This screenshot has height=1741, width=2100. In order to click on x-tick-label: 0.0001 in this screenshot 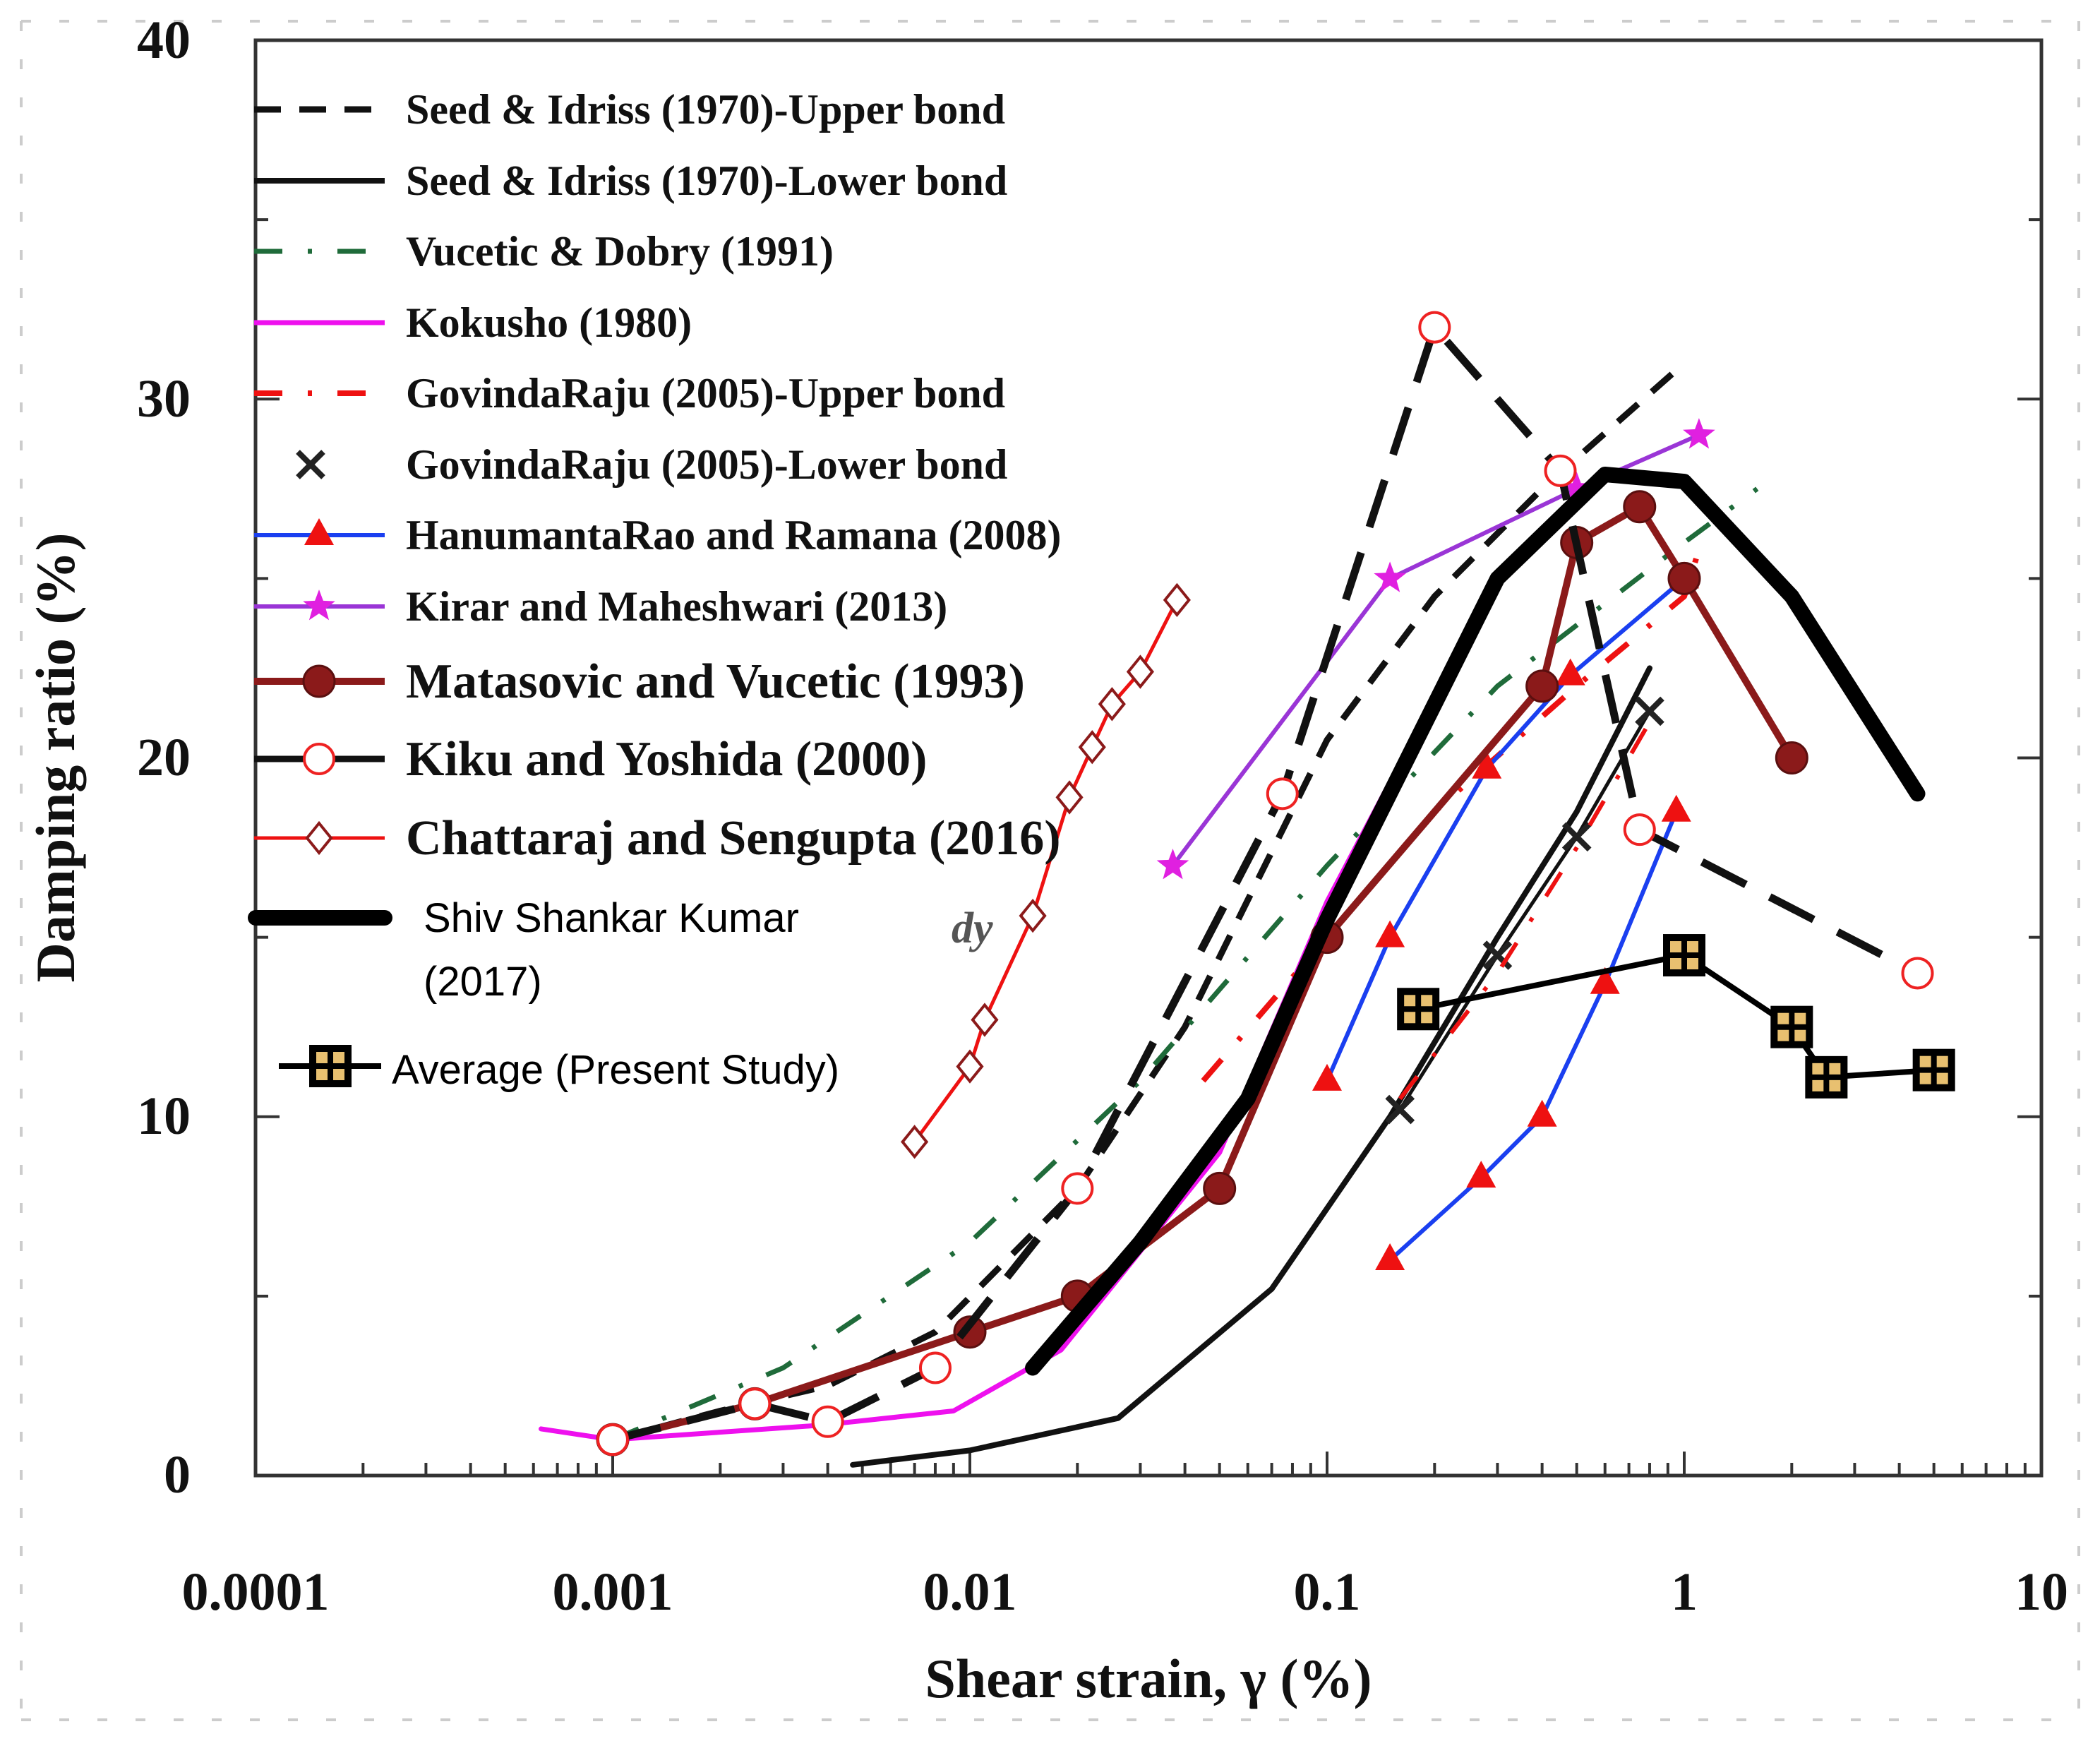, I will do `click(256, 1592)`.